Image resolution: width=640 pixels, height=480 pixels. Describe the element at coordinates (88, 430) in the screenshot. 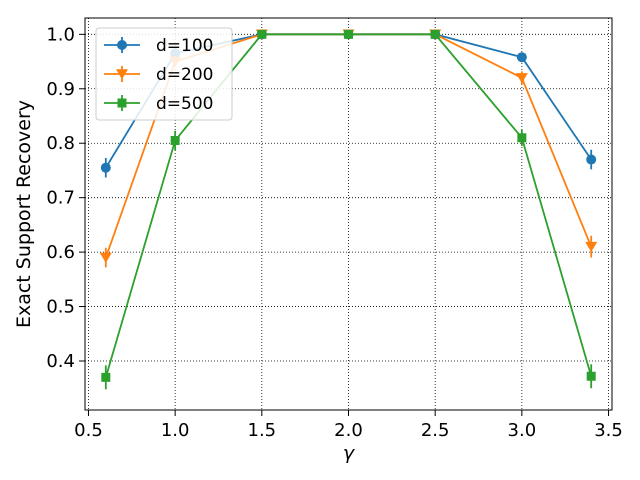

I see `x-tick-label: 0.5` at that location.